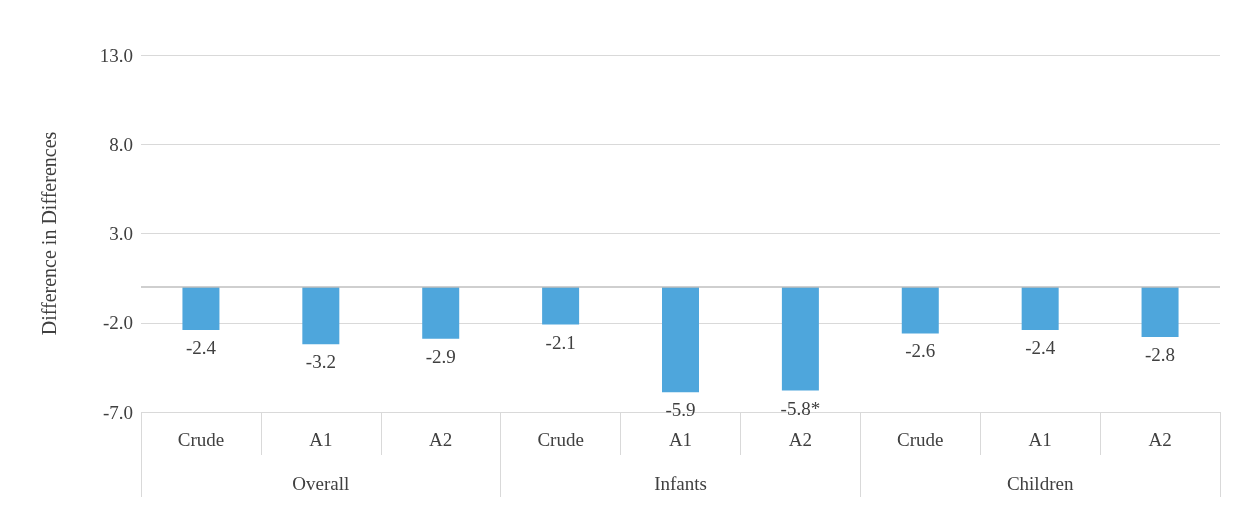 Image resolution: width=1247 pixels, height=506 pixels. What do you see at coordinates (320, 362) in the screenshot?
I see `data-label: -3.2` at bounding box center [320, 362].